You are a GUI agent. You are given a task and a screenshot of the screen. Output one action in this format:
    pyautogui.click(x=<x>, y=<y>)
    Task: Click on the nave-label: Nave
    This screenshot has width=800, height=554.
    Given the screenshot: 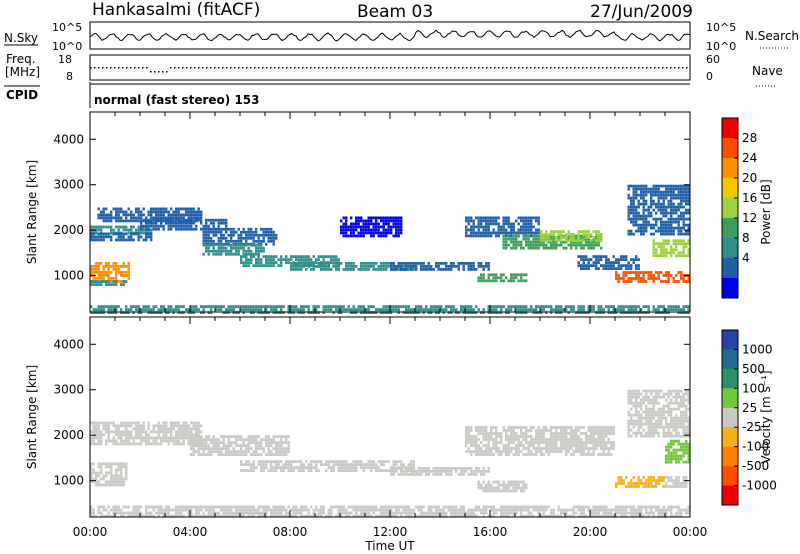 What is the action you would take?
    pyautogui.click(x=767, y=71)
    